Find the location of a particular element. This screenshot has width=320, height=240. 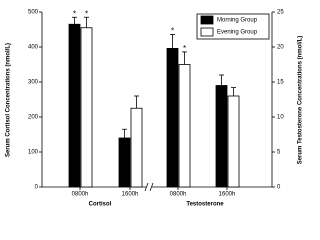

y-tick-label: 20 is located at coordinates (280, 48).